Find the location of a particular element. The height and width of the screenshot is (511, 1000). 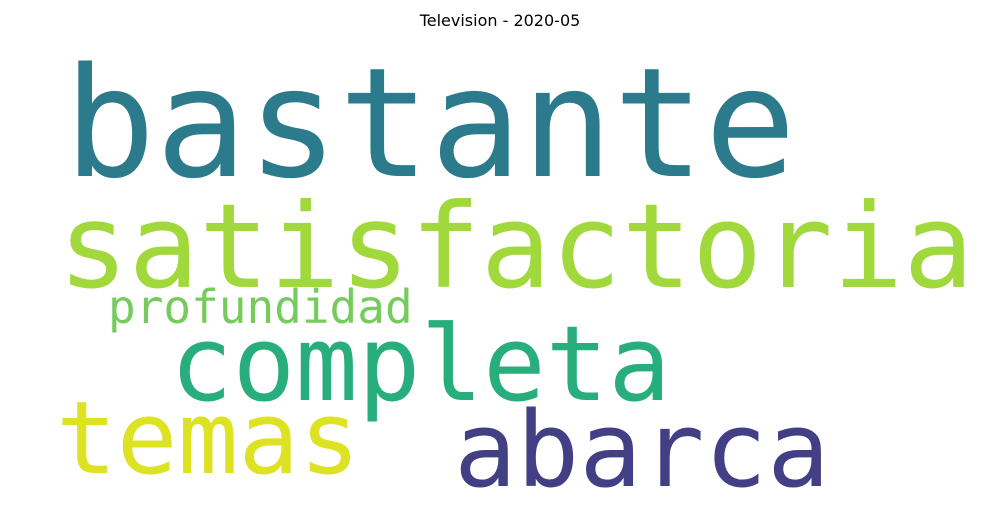

word-abarca: abarca is located at coordinates (642, 450).